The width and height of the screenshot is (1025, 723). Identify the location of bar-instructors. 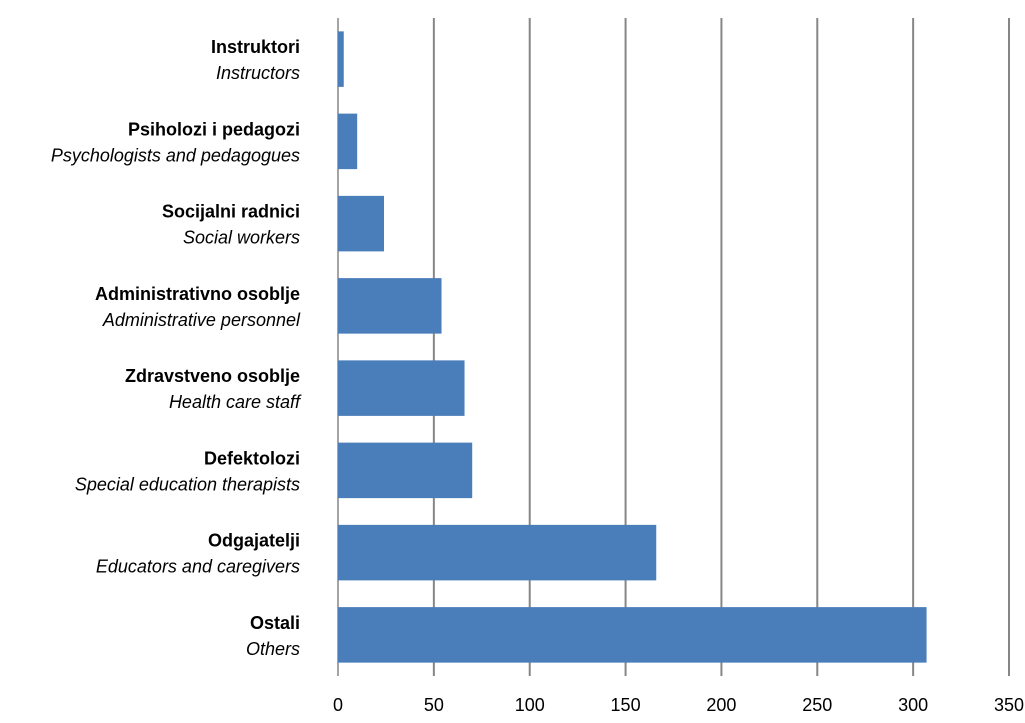
(341, 59).